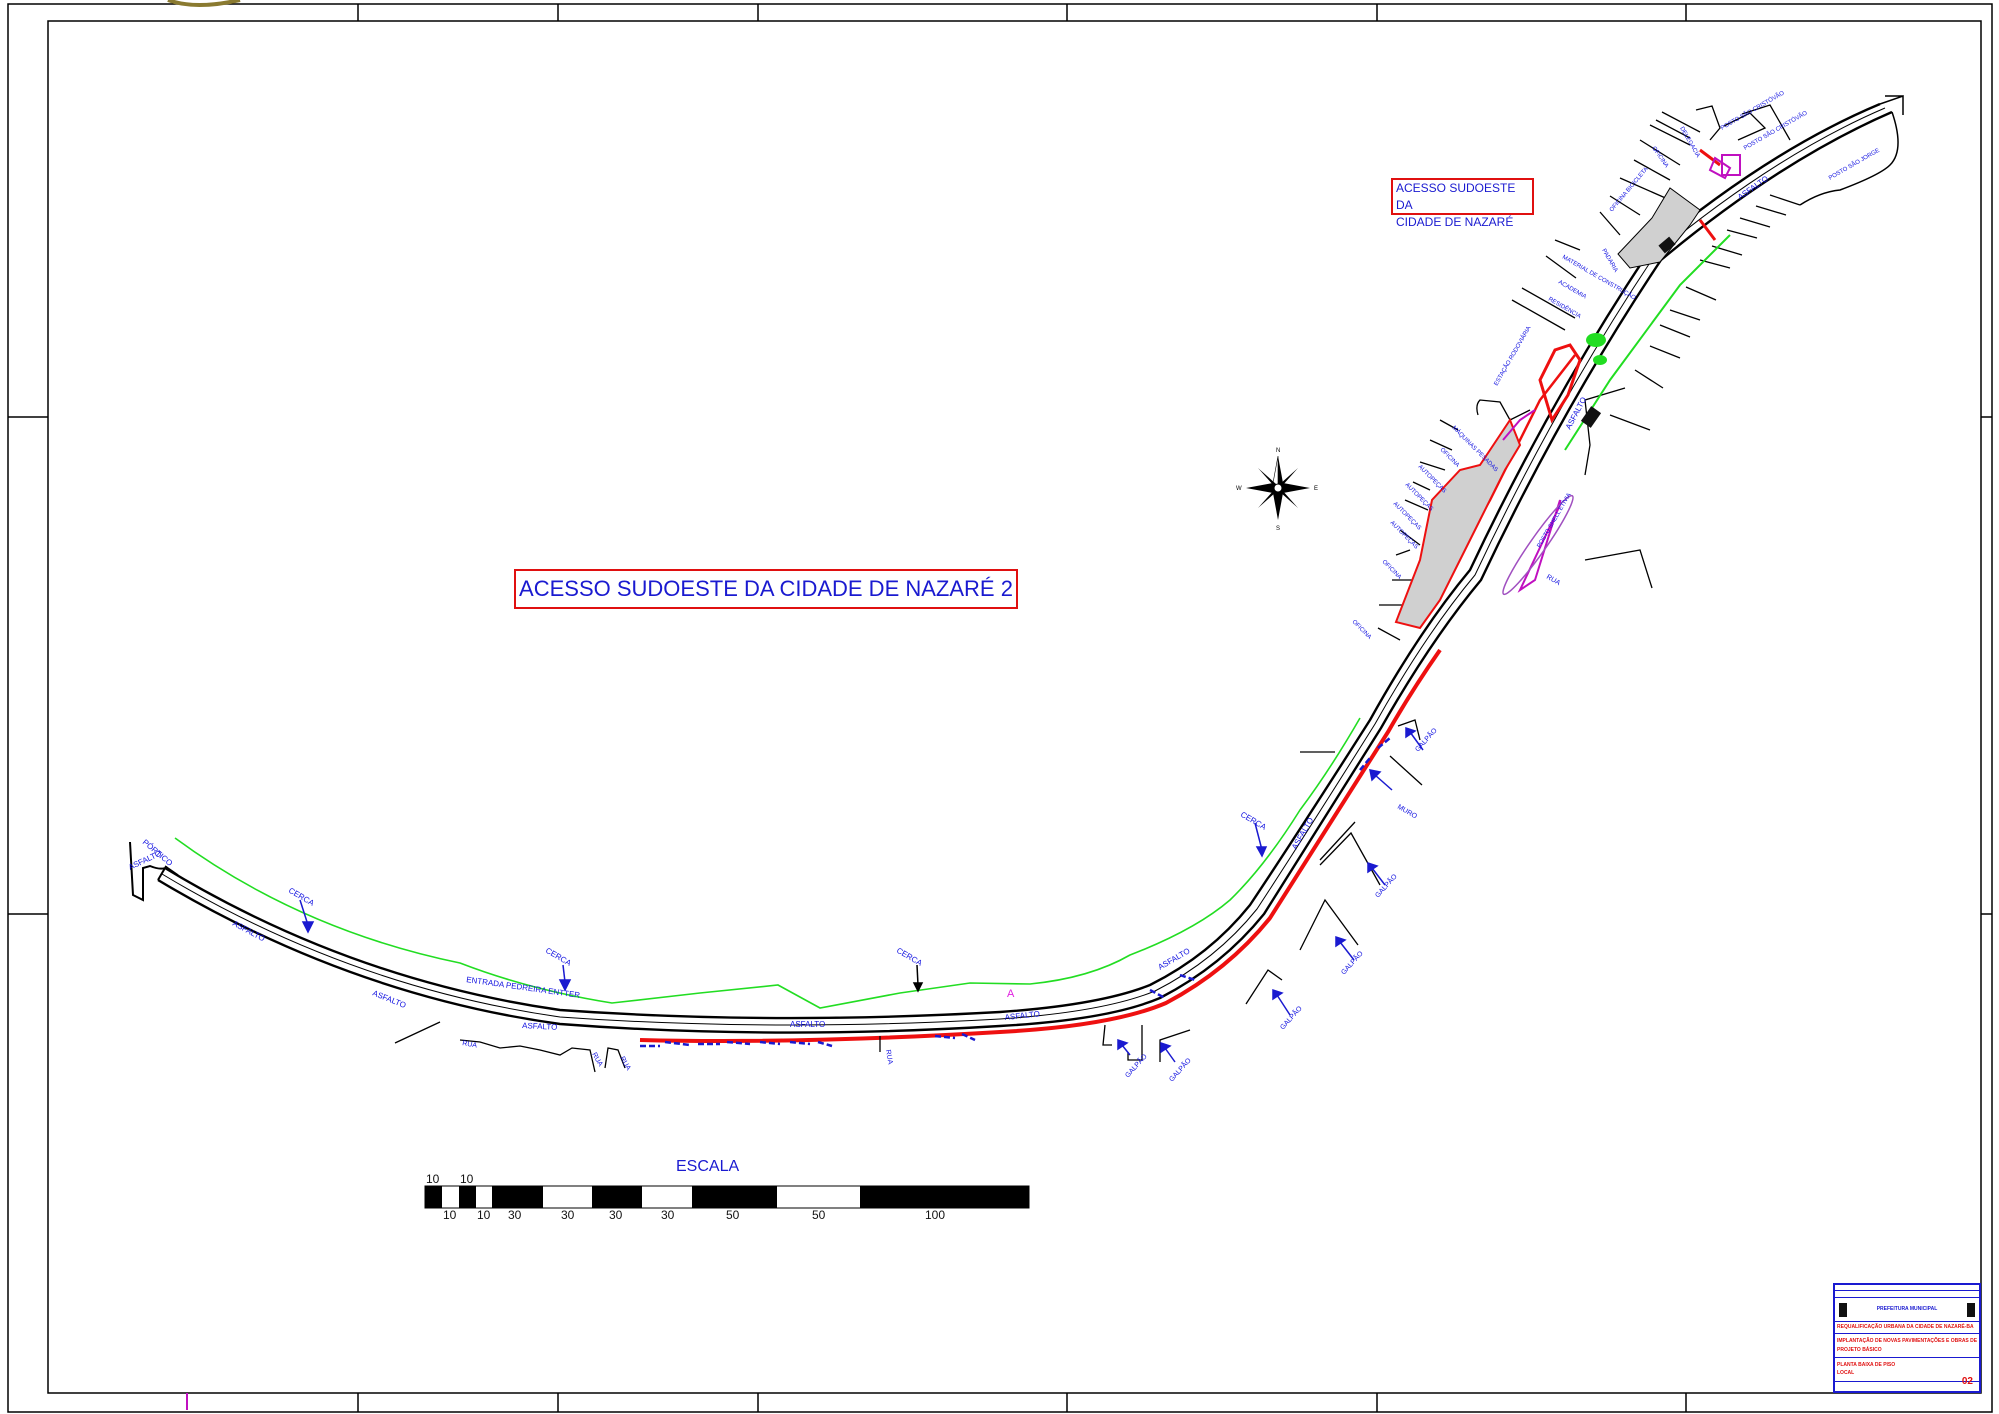  I want to click on fence-line, so click(767, 863).